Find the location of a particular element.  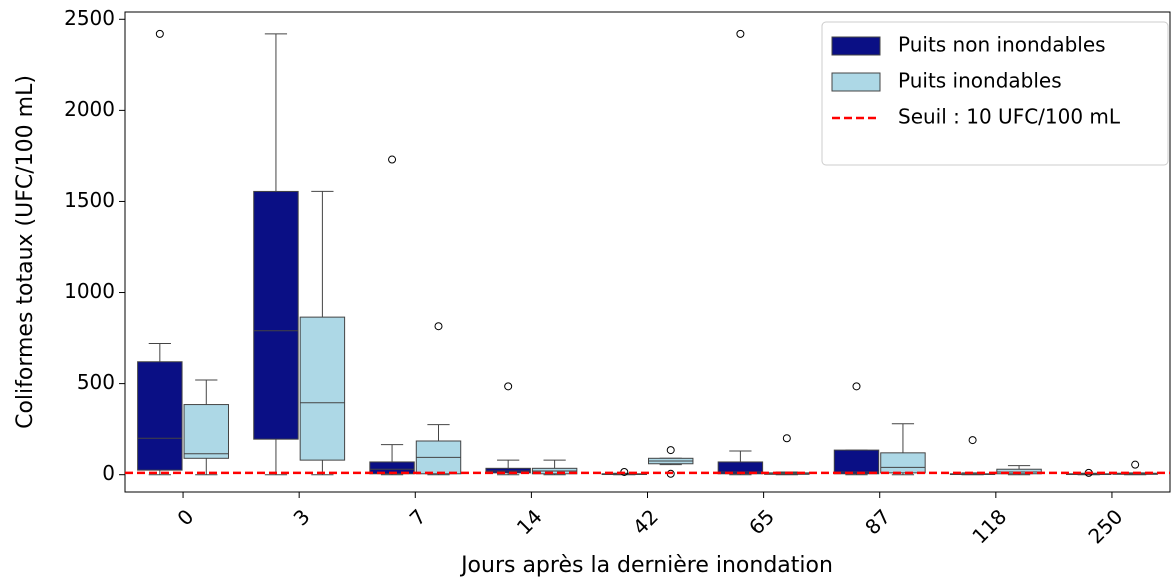

y-tick-label: 500 is located at coordinates (96, 382).